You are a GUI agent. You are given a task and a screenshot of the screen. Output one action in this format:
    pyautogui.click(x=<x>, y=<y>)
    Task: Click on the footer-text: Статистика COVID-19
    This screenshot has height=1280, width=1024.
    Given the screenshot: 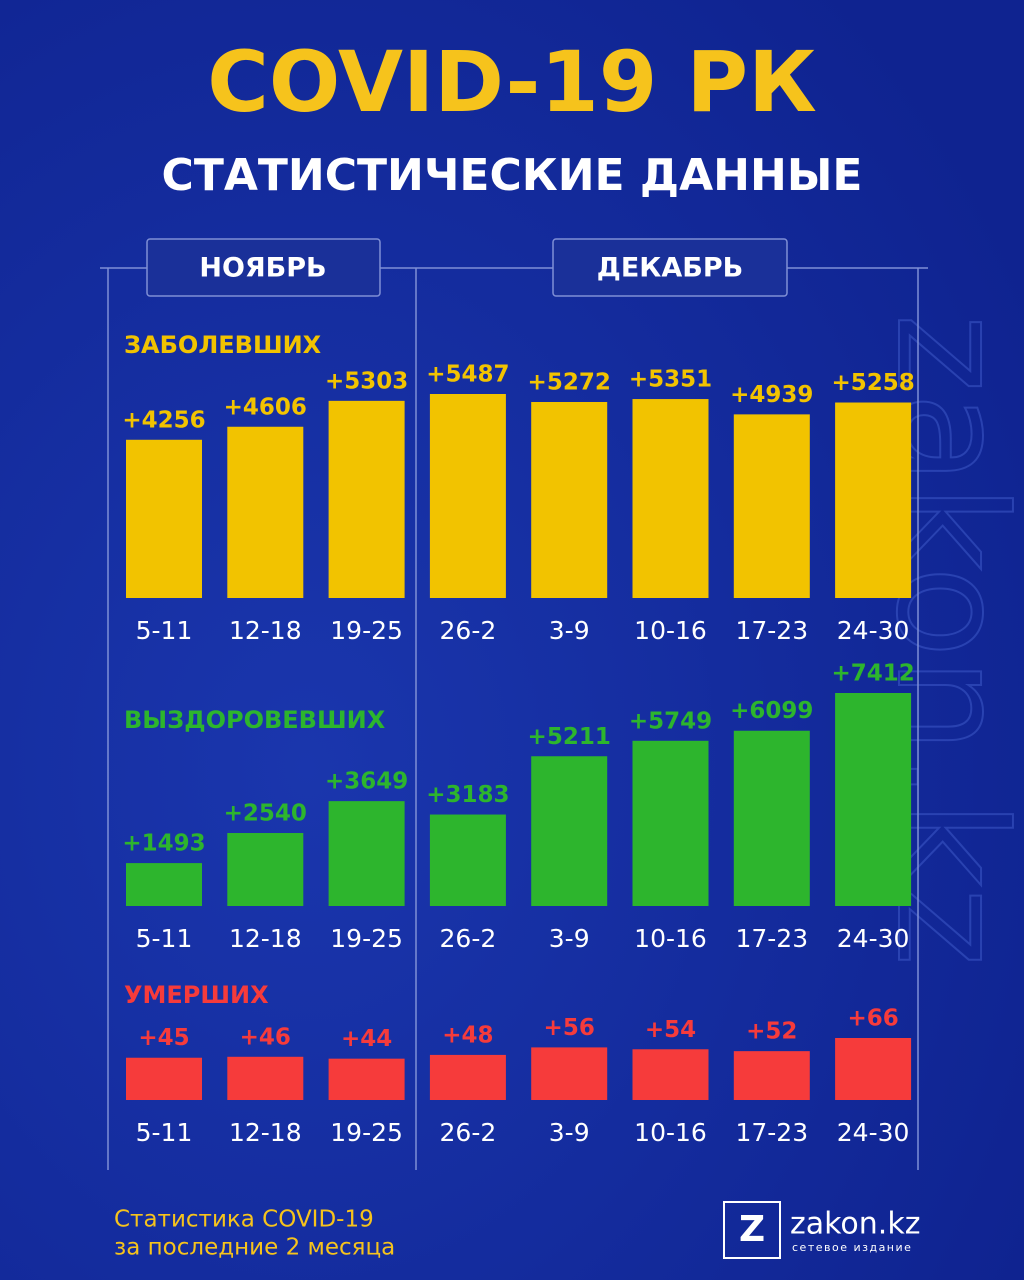 What is the action you would take?
    pyautogui.click(x=244, y=1220)
    